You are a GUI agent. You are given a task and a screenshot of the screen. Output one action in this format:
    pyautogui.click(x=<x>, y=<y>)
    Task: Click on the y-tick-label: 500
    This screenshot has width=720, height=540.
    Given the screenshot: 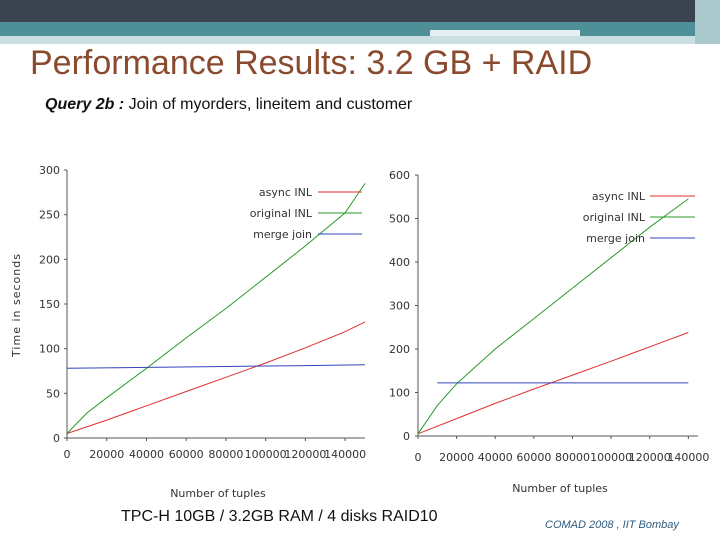 What is the action you would take?
    pyautogui.click(x=399, y=219)
    